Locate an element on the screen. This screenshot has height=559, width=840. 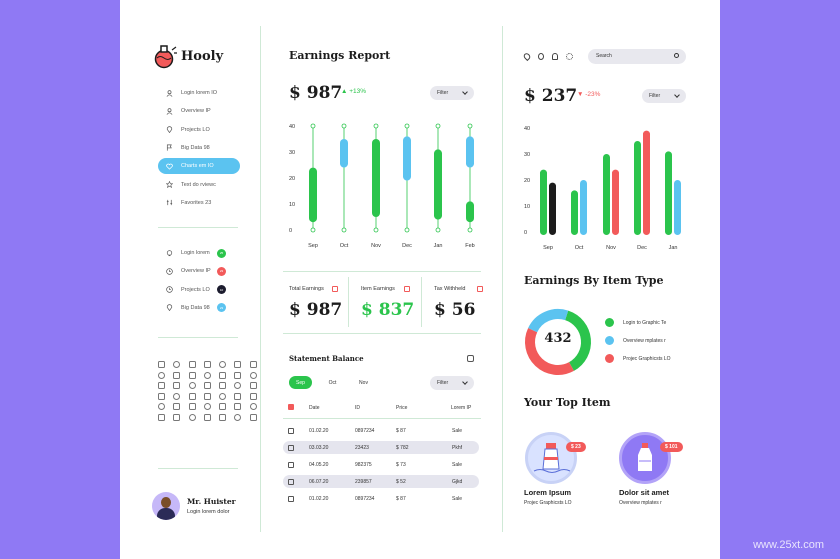
statement-filter: Filter is located at coordinates (452, 383).